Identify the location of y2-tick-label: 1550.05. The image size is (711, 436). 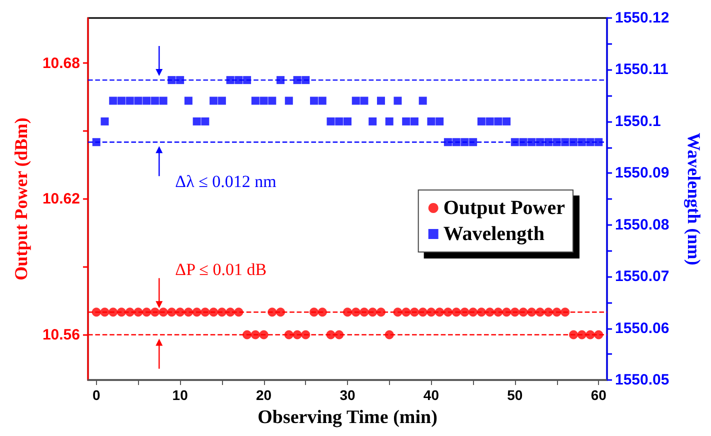
(642, 380).